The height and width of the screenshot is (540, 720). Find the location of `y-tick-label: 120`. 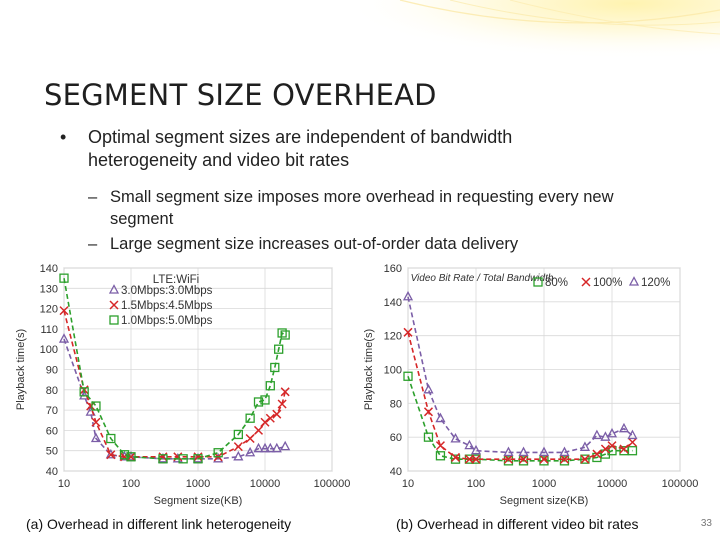

y-tick-label: 120 is located at coordinates (49, 310).